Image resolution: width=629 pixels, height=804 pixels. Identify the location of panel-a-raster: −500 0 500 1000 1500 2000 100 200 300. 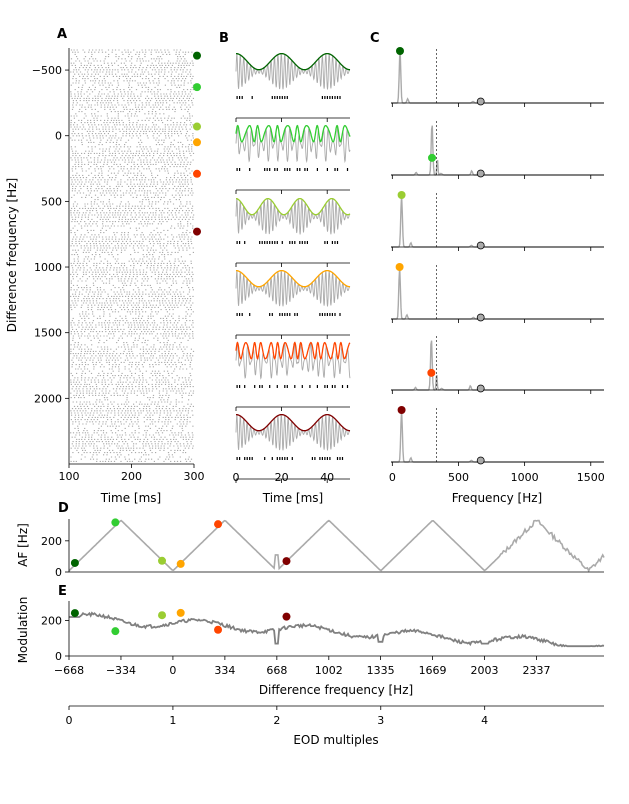
(118, 265).